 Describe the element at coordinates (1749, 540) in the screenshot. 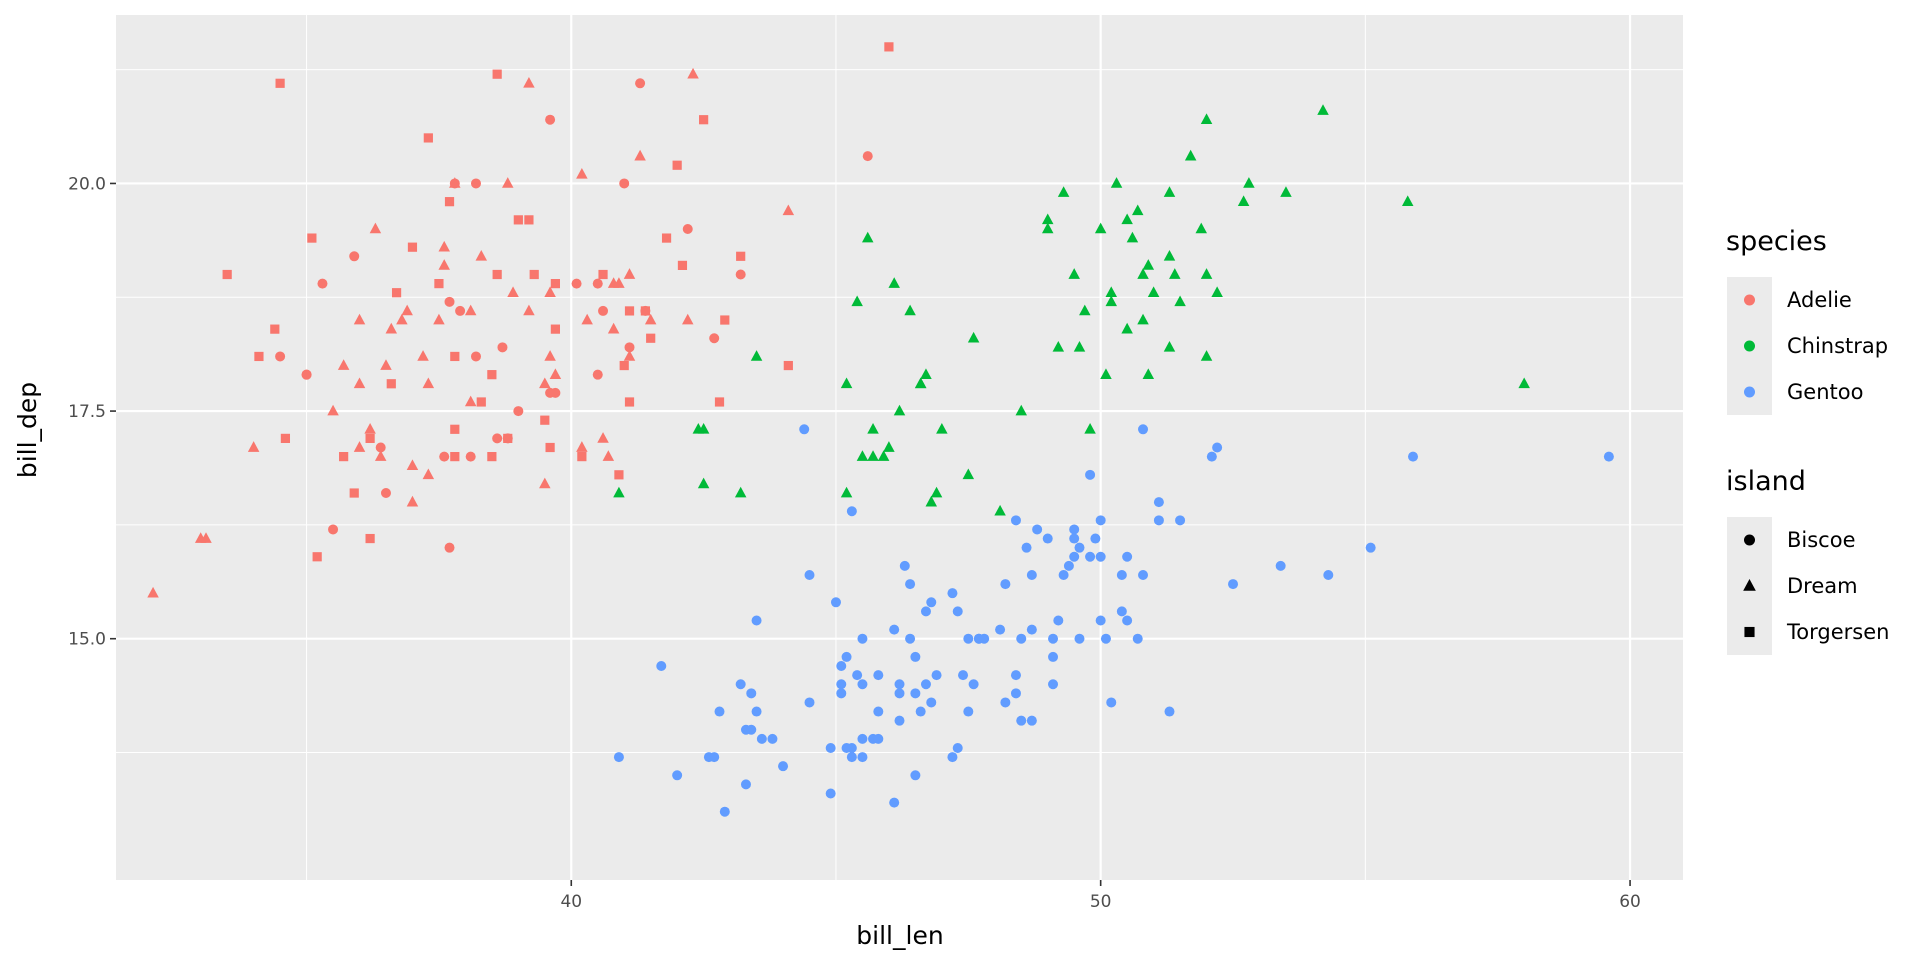

I see `legend-key-biscoe` at that location.